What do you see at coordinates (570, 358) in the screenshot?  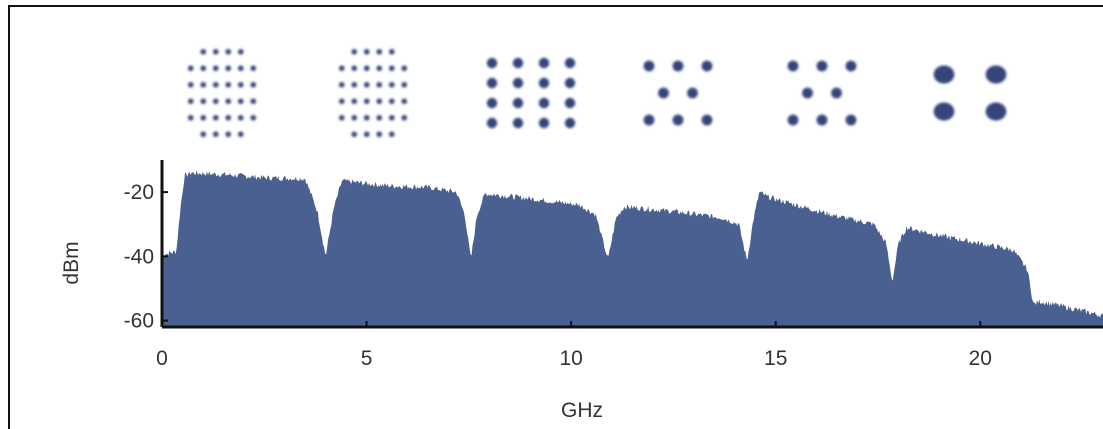 I see `x-tick-label: 10` at bounding box center [570, 358].